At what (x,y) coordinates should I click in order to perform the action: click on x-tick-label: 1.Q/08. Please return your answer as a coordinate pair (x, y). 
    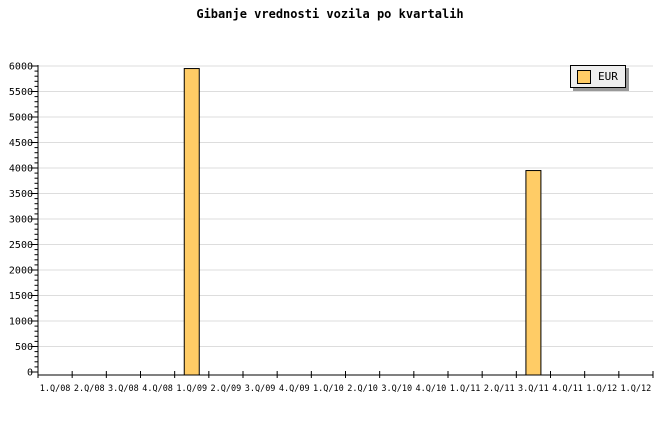
    Looking at the image, I should click on (55, 389).